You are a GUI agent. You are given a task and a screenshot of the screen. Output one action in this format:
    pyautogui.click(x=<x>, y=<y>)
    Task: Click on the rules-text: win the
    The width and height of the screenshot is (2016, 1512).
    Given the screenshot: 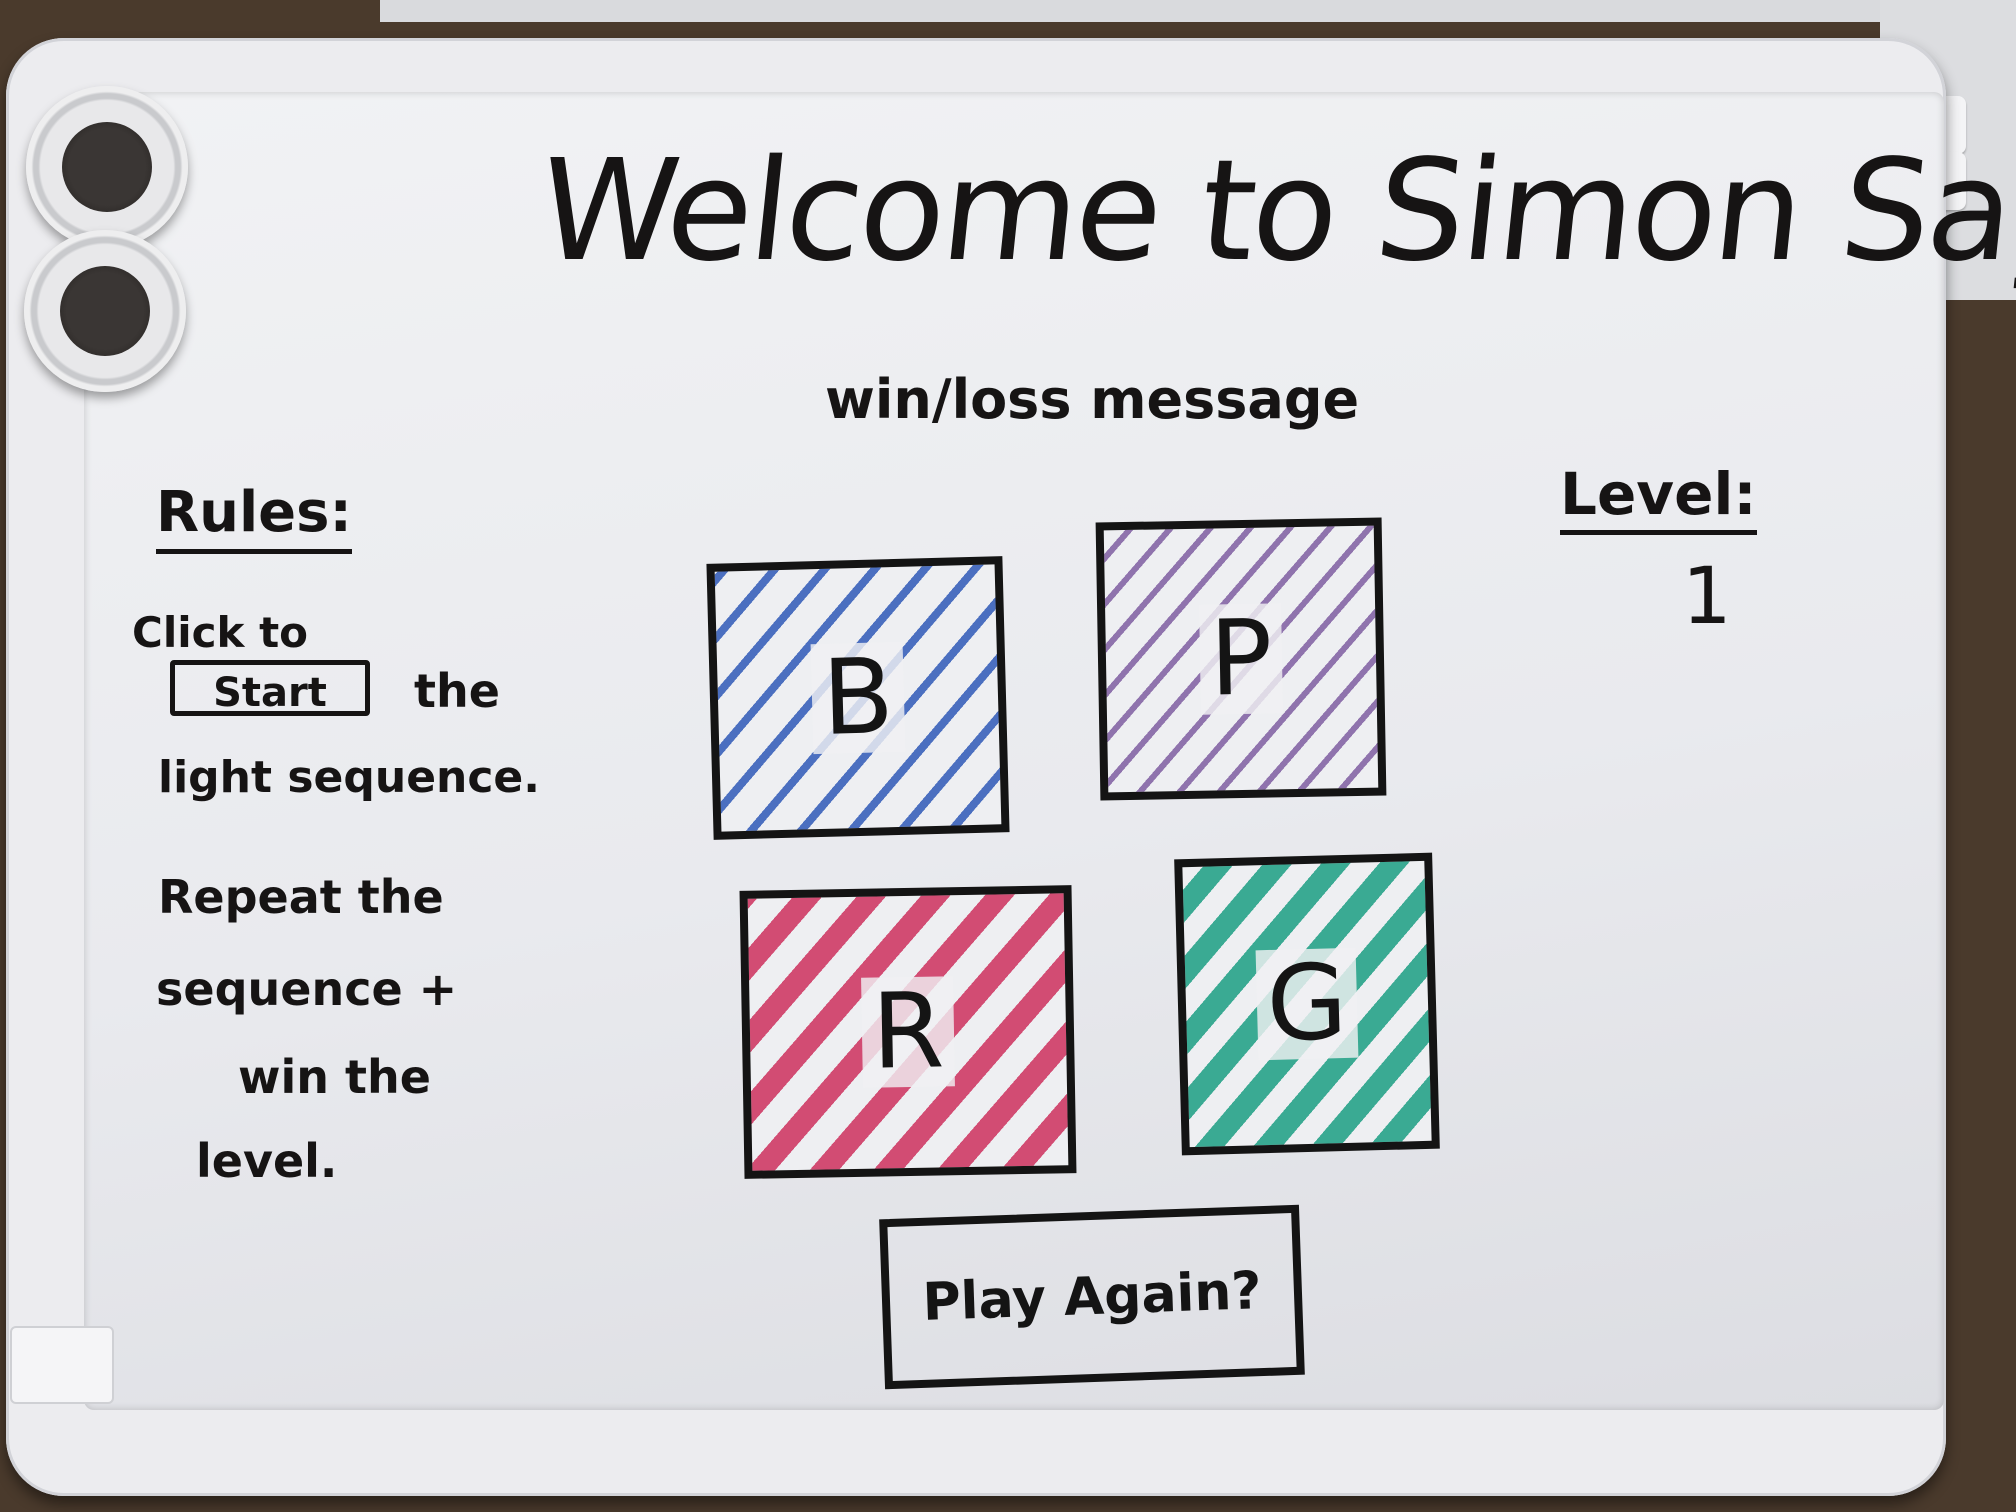 What is the action you would take?
    pyautogui.click(x=334, y=1077)
    